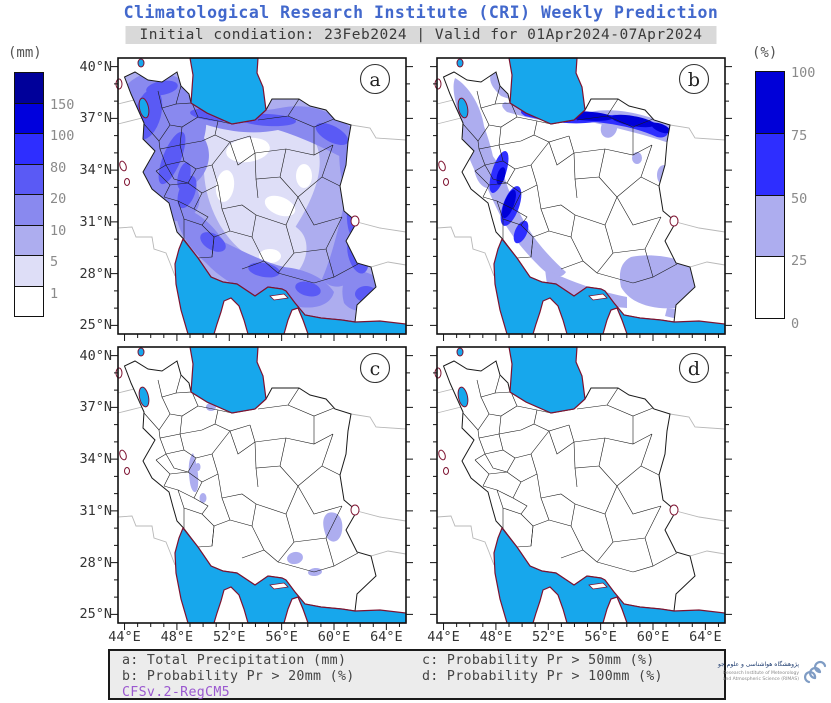 This screenshot has width=831, height=703. Describe the element at coordinates (694, 369) in the screenshot. I see `panel-letter: d` at that location.